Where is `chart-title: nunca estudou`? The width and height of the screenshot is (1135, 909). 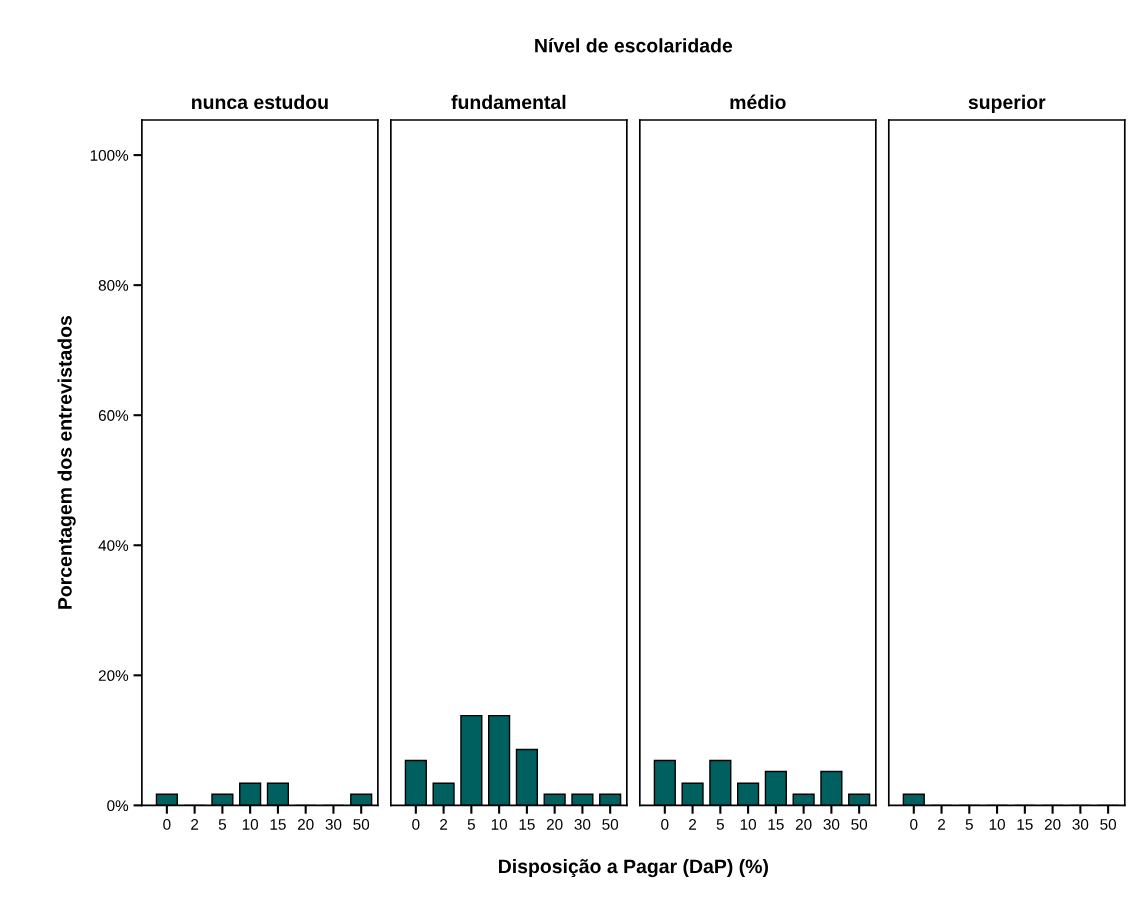
chart-title: nunca estudou is located at coordinates (260, 102).